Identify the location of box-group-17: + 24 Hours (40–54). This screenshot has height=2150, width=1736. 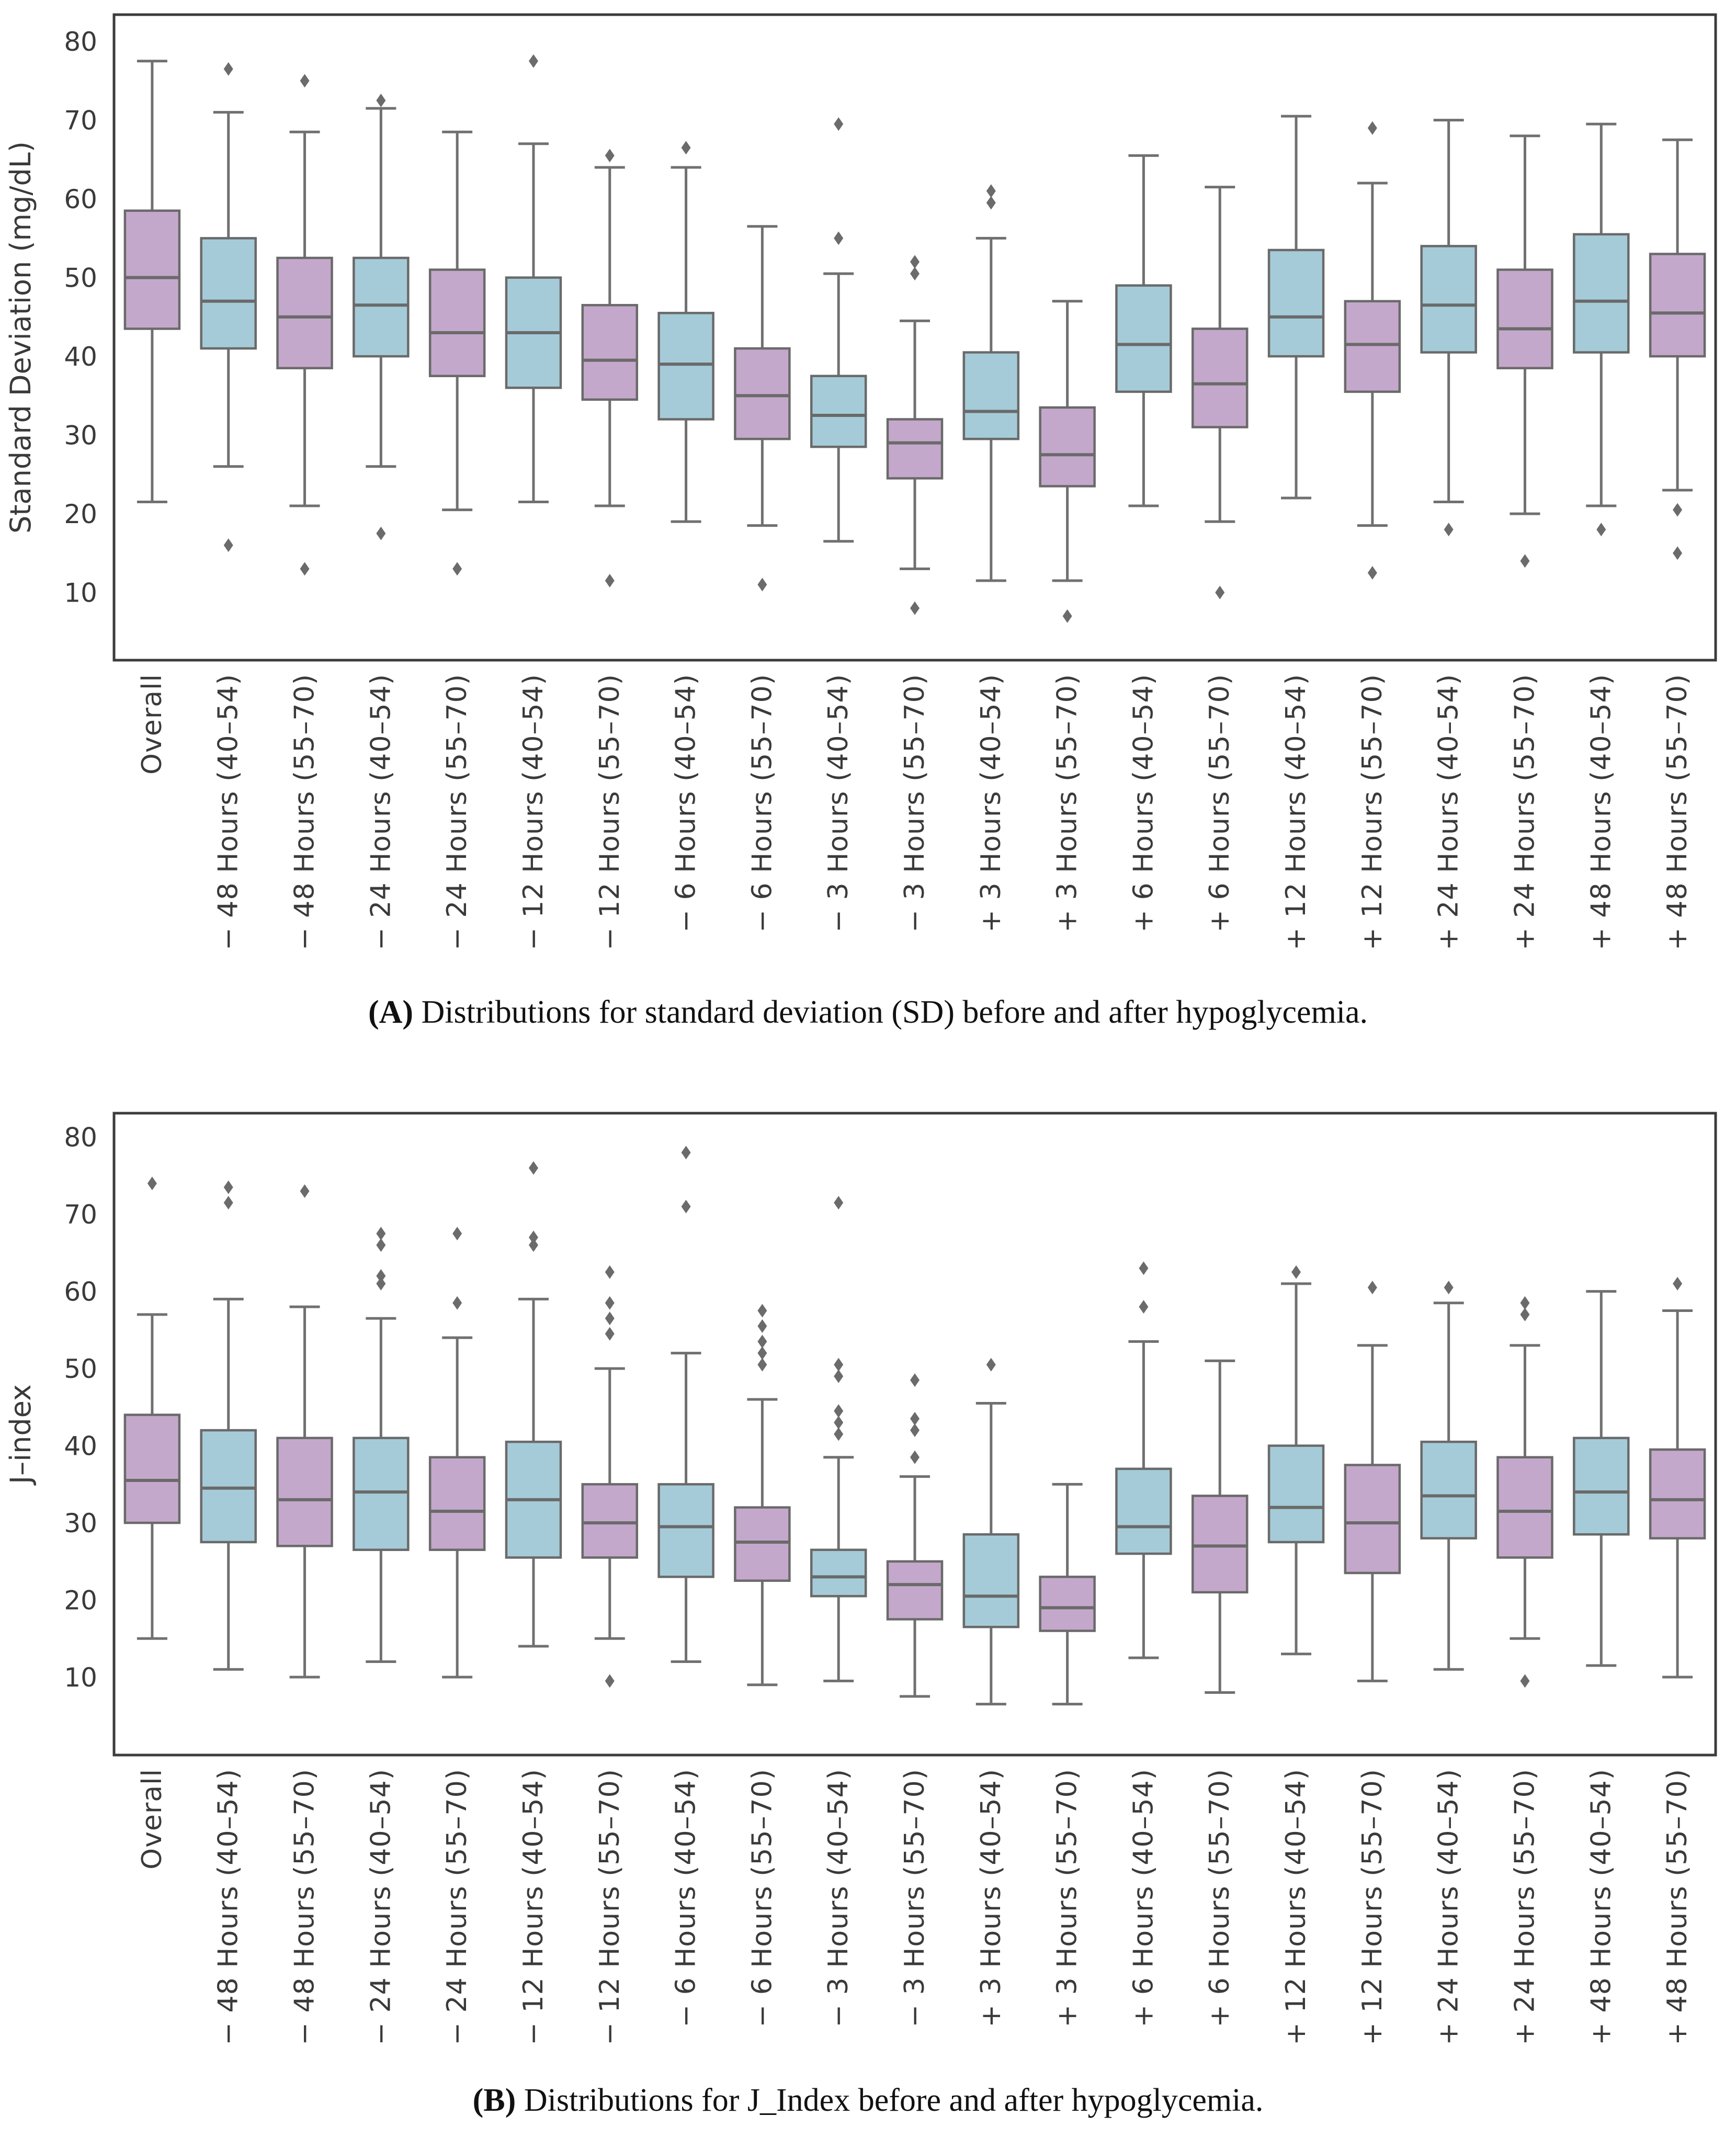
(1448, 534).